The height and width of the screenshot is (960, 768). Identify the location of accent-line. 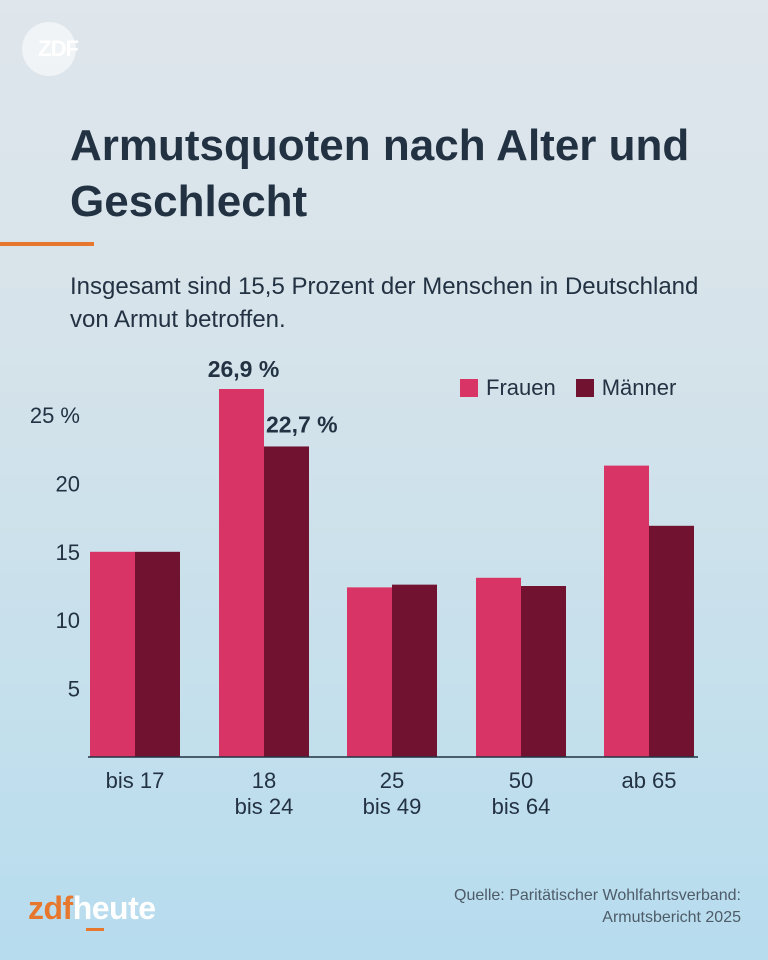
(47, 244).